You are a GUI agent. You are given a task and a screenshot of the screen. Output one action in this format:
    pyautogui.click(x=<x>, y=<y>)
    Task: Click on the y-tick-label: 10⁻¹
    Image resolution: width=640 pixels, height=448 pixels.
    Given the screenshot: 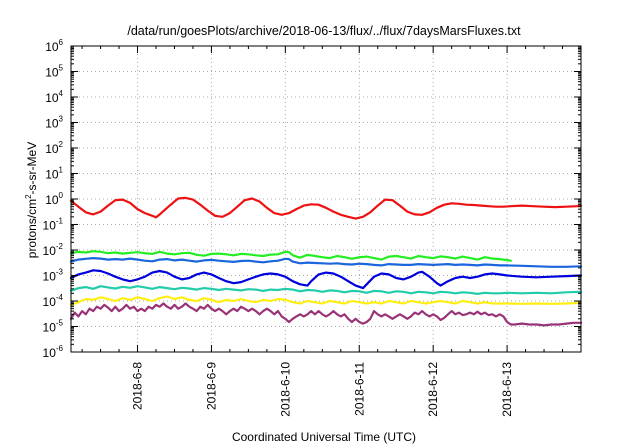 What is the action you would take?
    pyautogui.click(x=53, y=225)
    